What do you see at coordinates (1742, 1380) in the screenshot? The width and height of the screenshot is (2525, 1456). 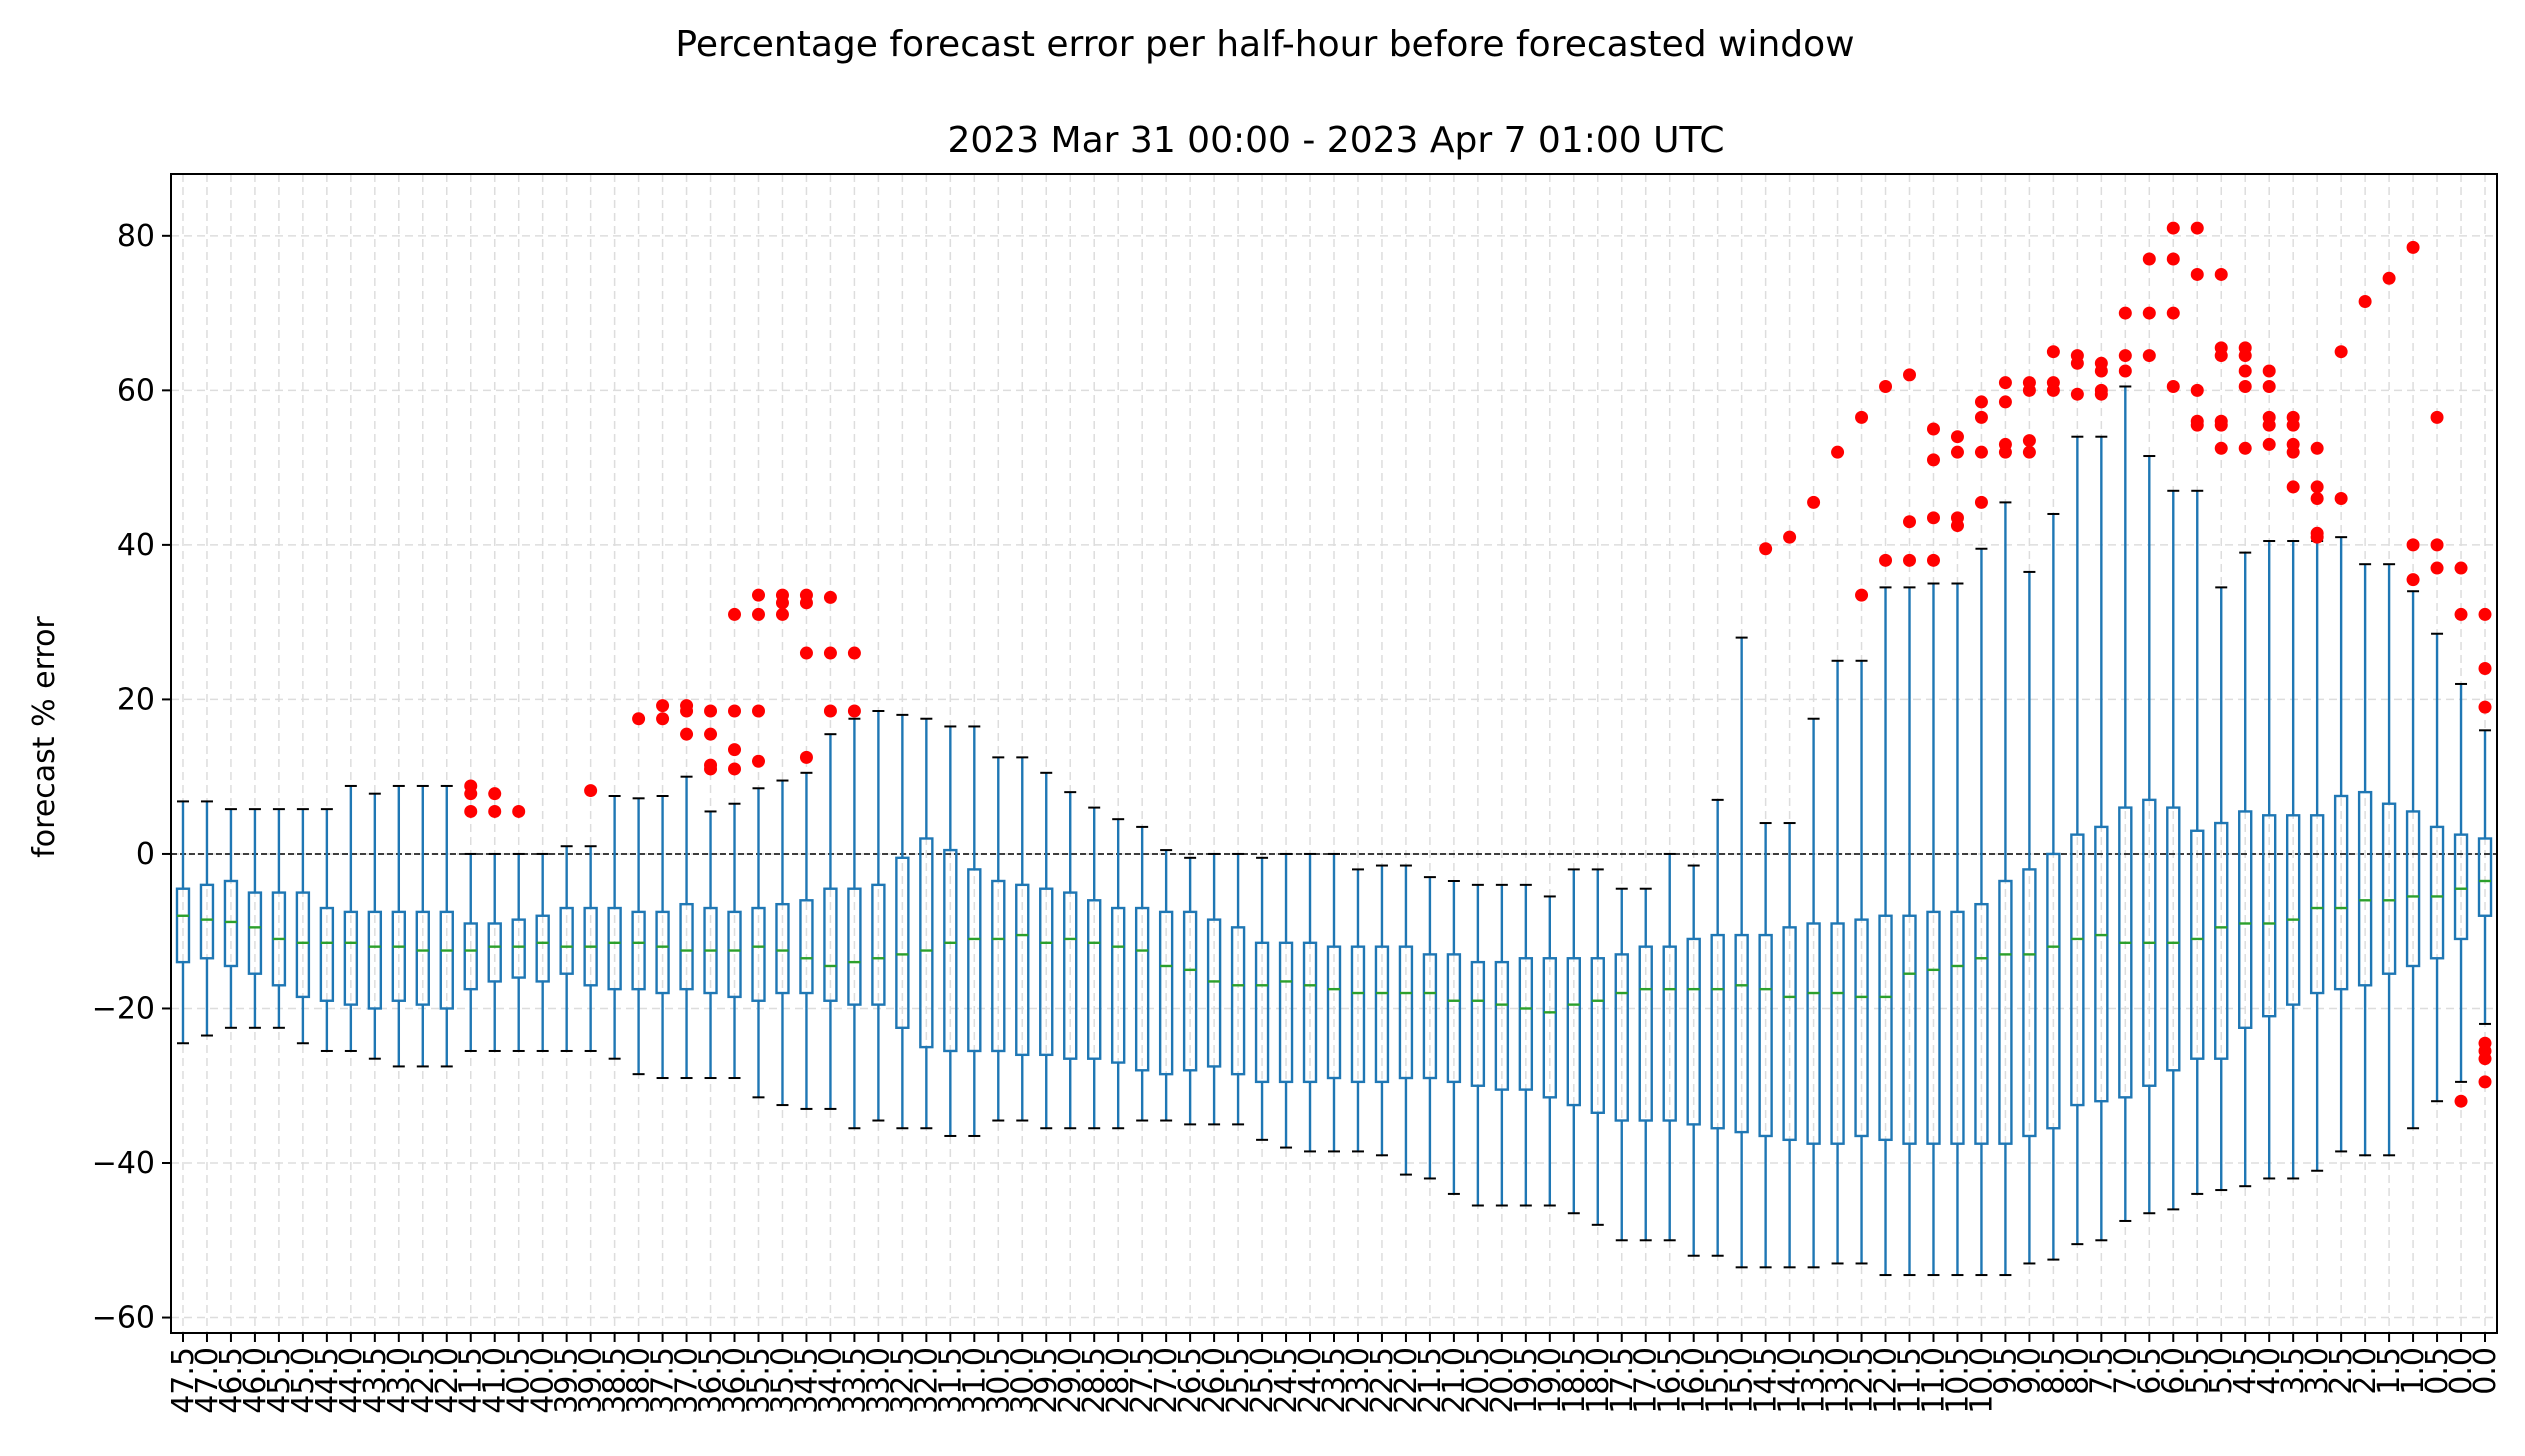 I see `x-tick-label: 15.0` at bounding box center [1742, 1380].